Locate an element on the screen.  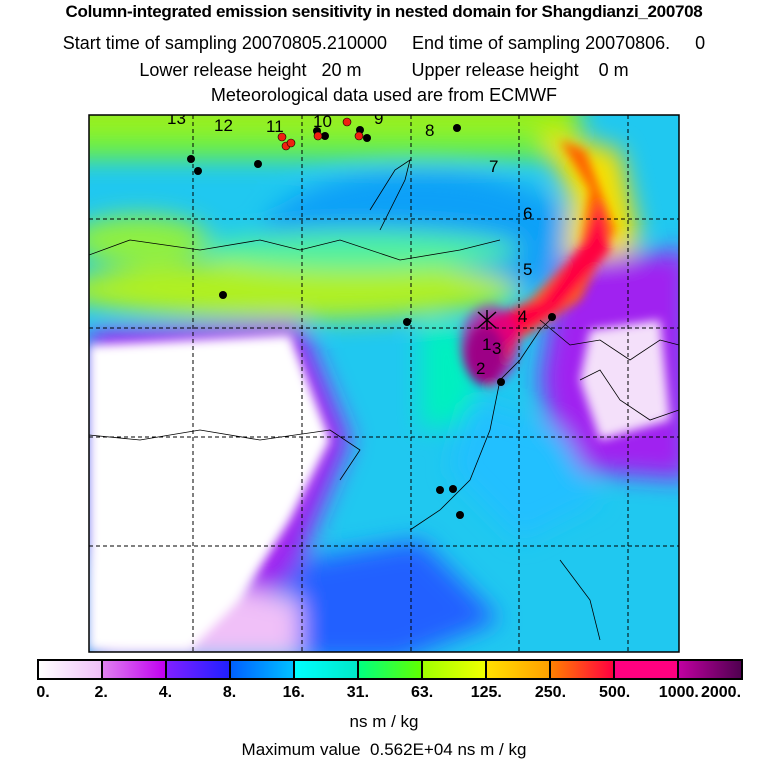
point-label: 6 is located at coordinates (527, 213).